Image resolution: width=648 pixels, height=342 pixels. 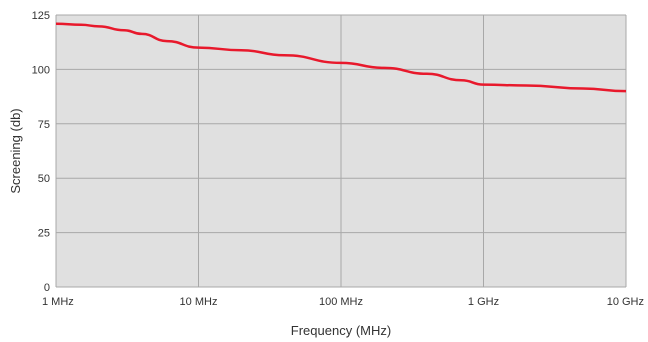 What do you see at coordinates (44, 179) in the screenshot?
I see `y-tick-label: 50` at bounding box center [44, 179].